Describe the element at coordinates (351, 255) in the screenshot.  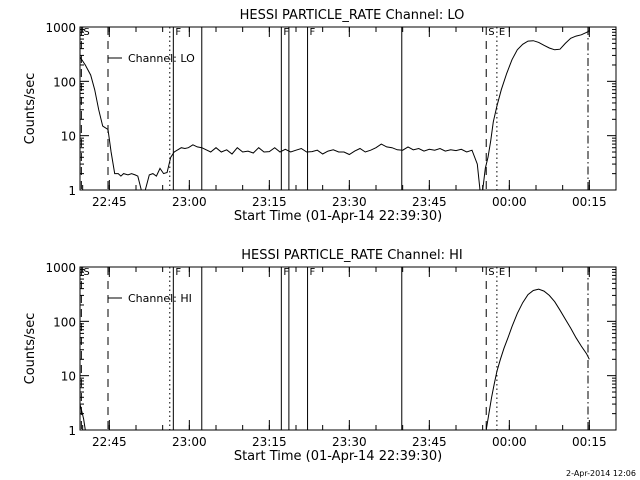
I see `chart-title: HESSI PARTICLE_RATE Channel: HI` at that location.